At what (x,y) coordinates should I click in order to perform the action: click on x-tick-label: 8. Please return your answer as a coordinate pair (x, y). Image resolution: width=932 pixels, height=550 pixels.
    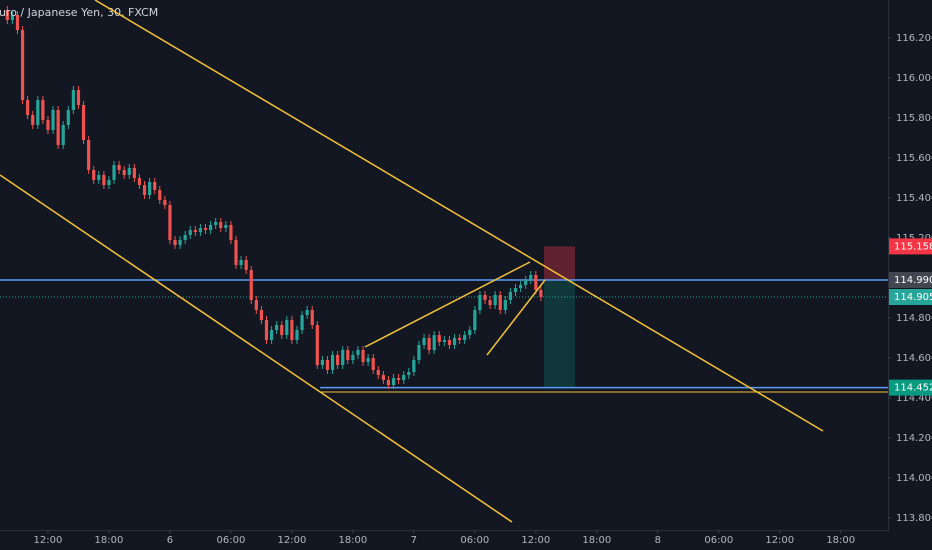
    Looking at the image, I should click on (658, 540).